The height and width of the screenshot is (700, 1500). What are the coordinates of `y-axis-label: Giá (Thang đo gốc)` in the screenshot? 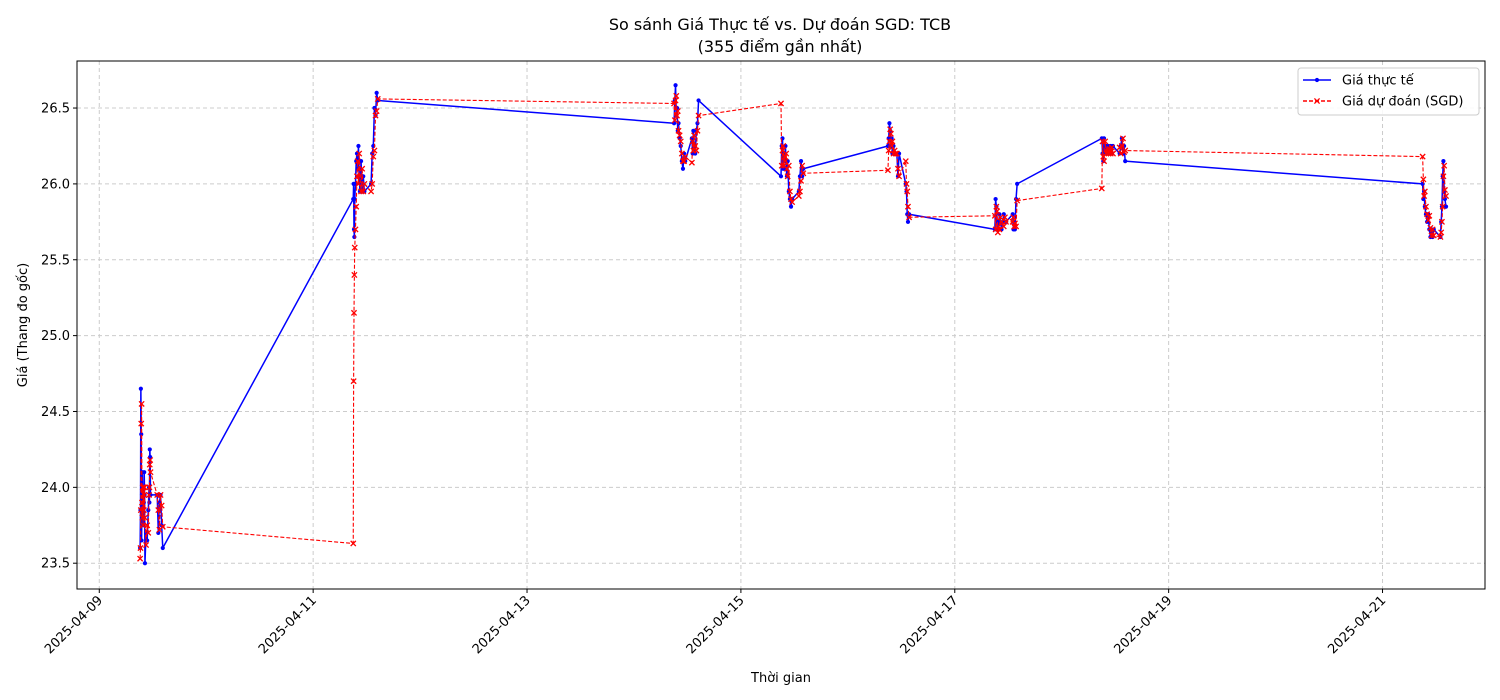 It's located at (23, 325).